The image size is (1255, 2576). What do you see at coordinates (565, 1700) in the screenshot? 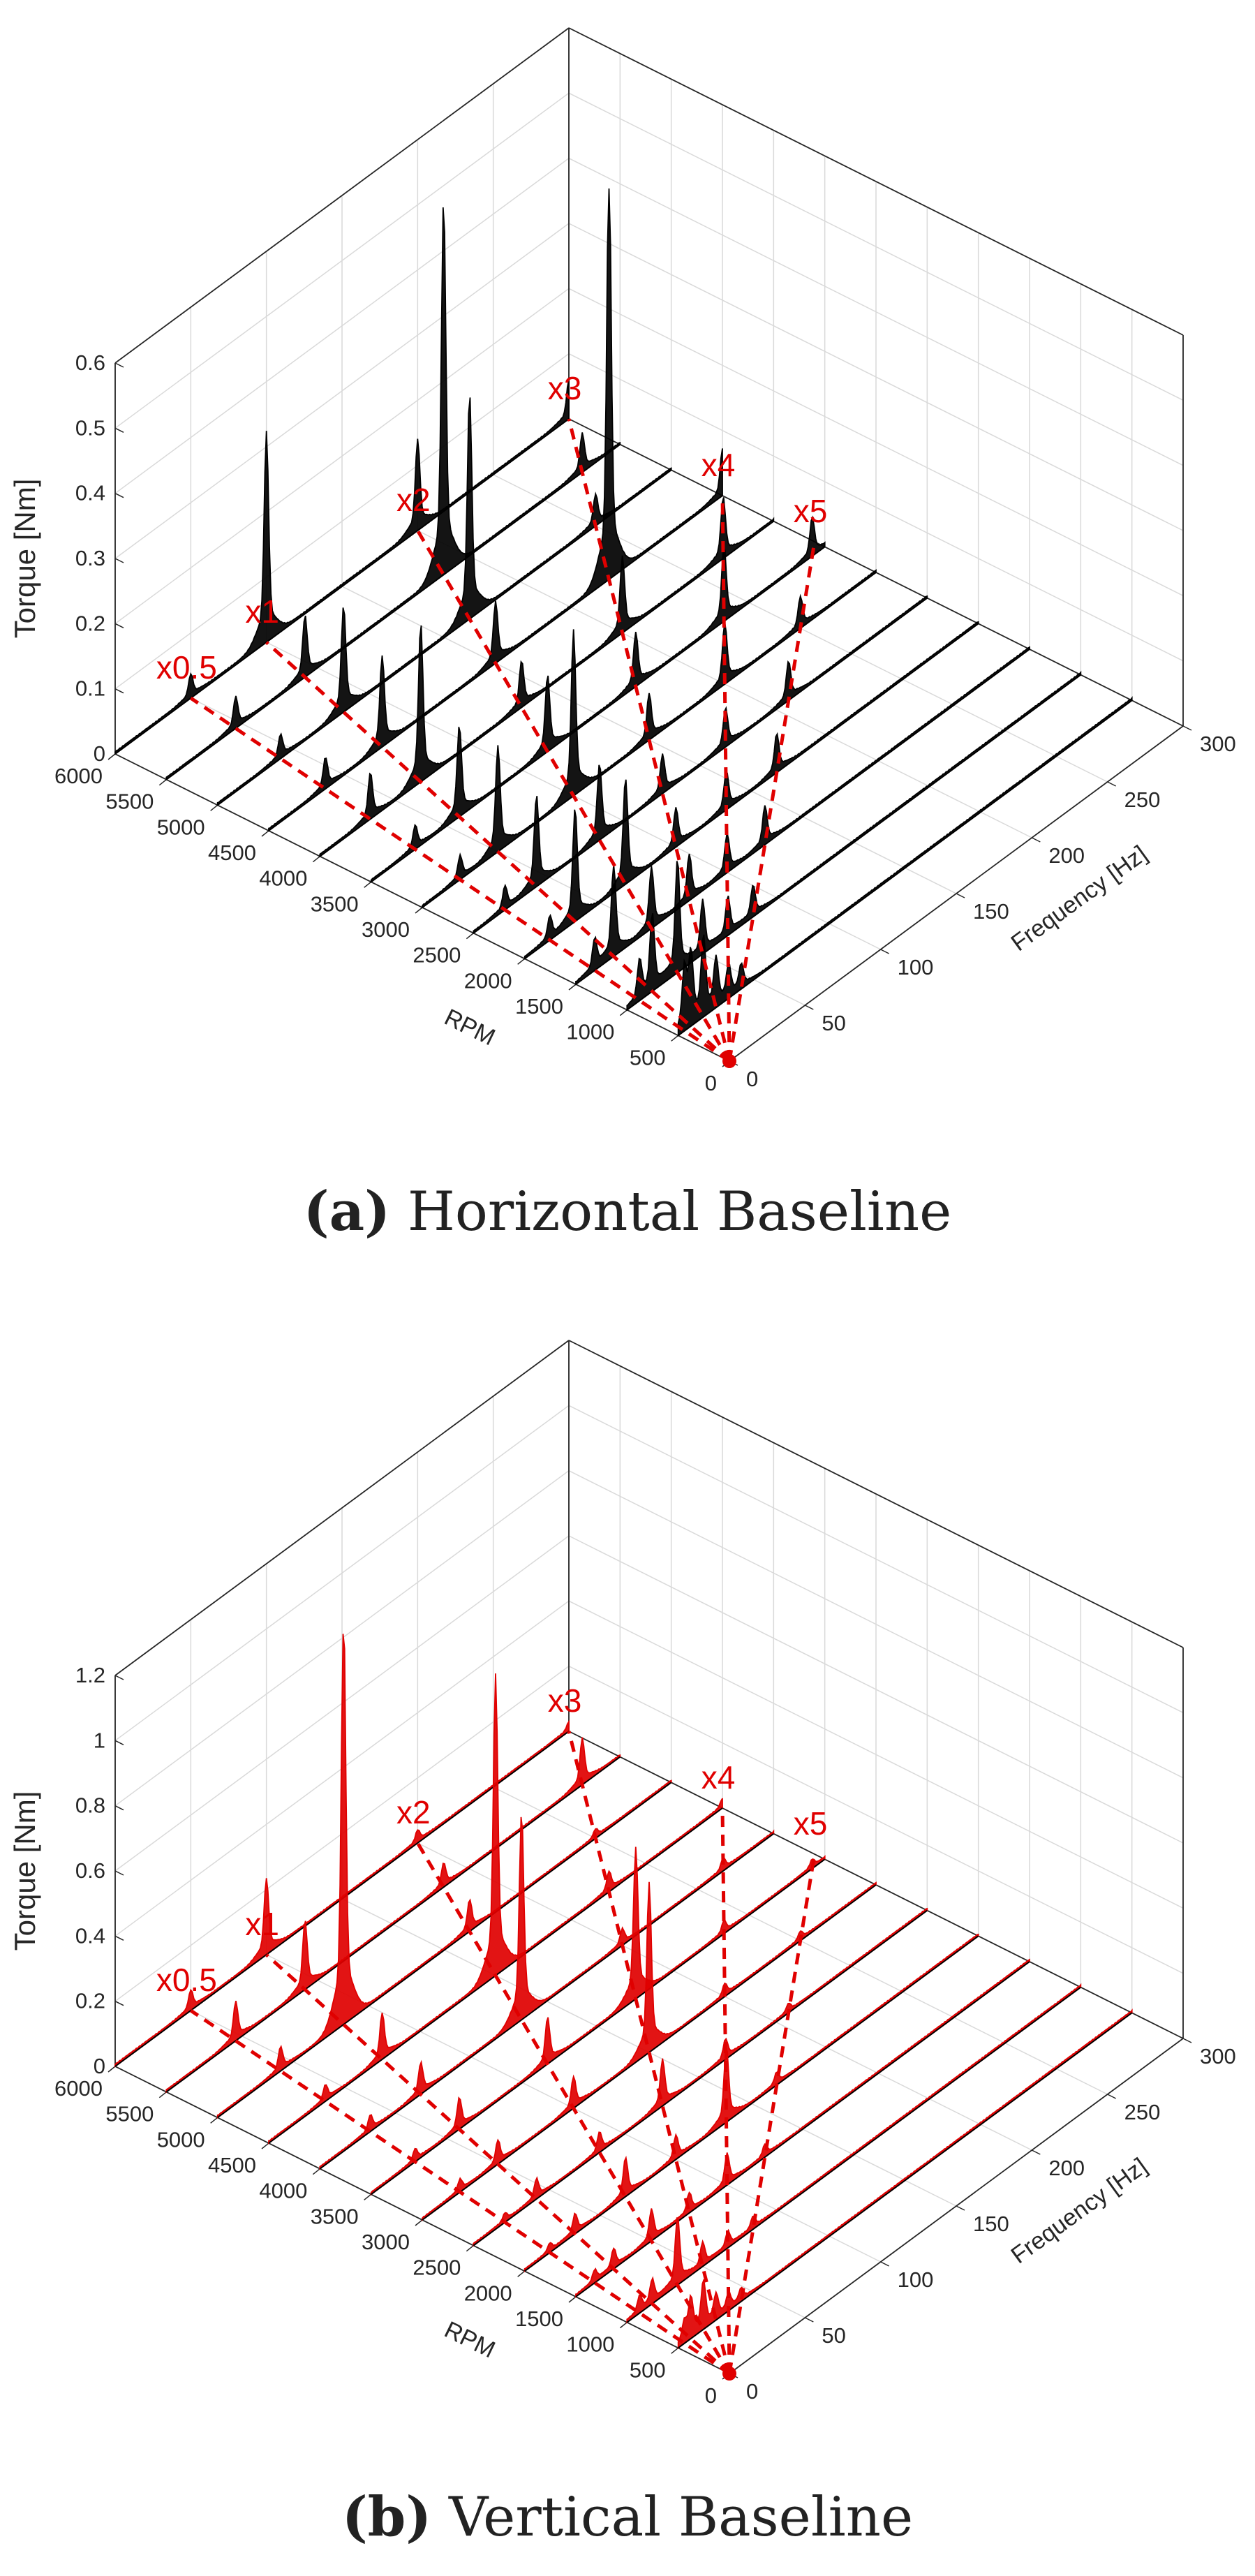
I see `harmonic-label: x3` at bounding box center [565, 1700].